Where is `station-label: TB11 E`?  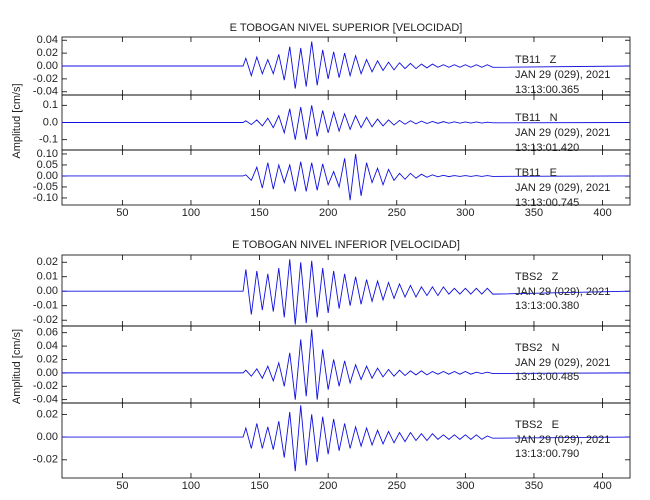 station-label: TB11 E is located at coordinates (536, 173).